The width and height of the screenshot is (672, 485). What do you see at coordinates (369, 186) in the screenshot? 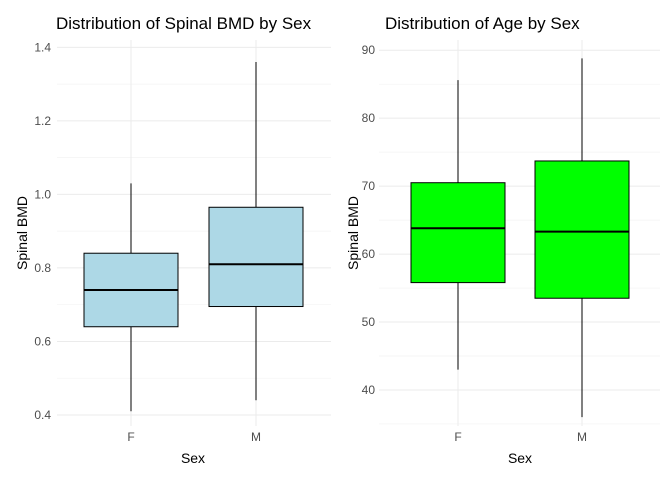
I see `y-tick-label: 70` at bounding box center [369, 186].